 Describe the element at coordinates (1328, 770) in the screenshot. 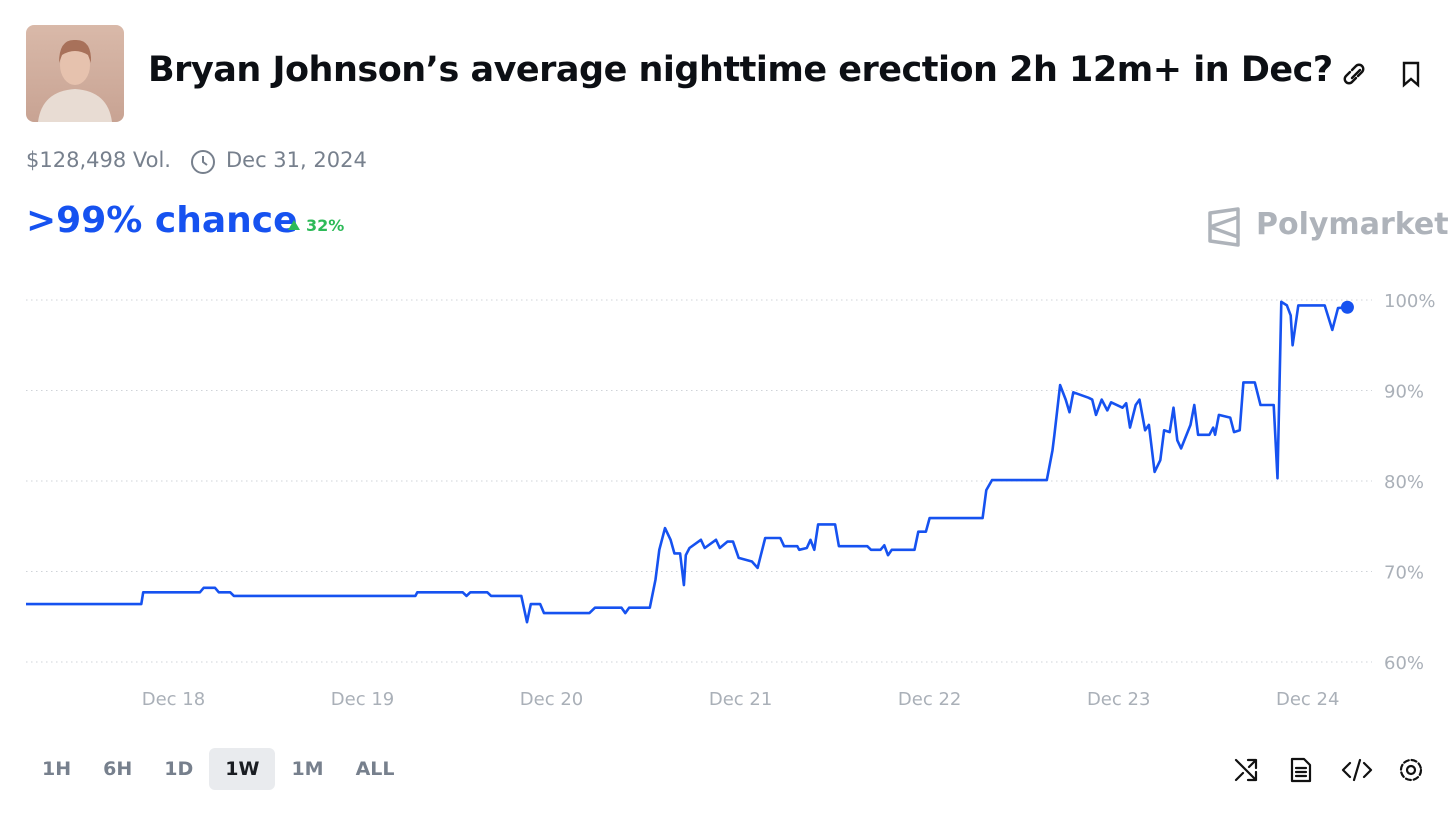

I see `toolbar-icons` at that location.